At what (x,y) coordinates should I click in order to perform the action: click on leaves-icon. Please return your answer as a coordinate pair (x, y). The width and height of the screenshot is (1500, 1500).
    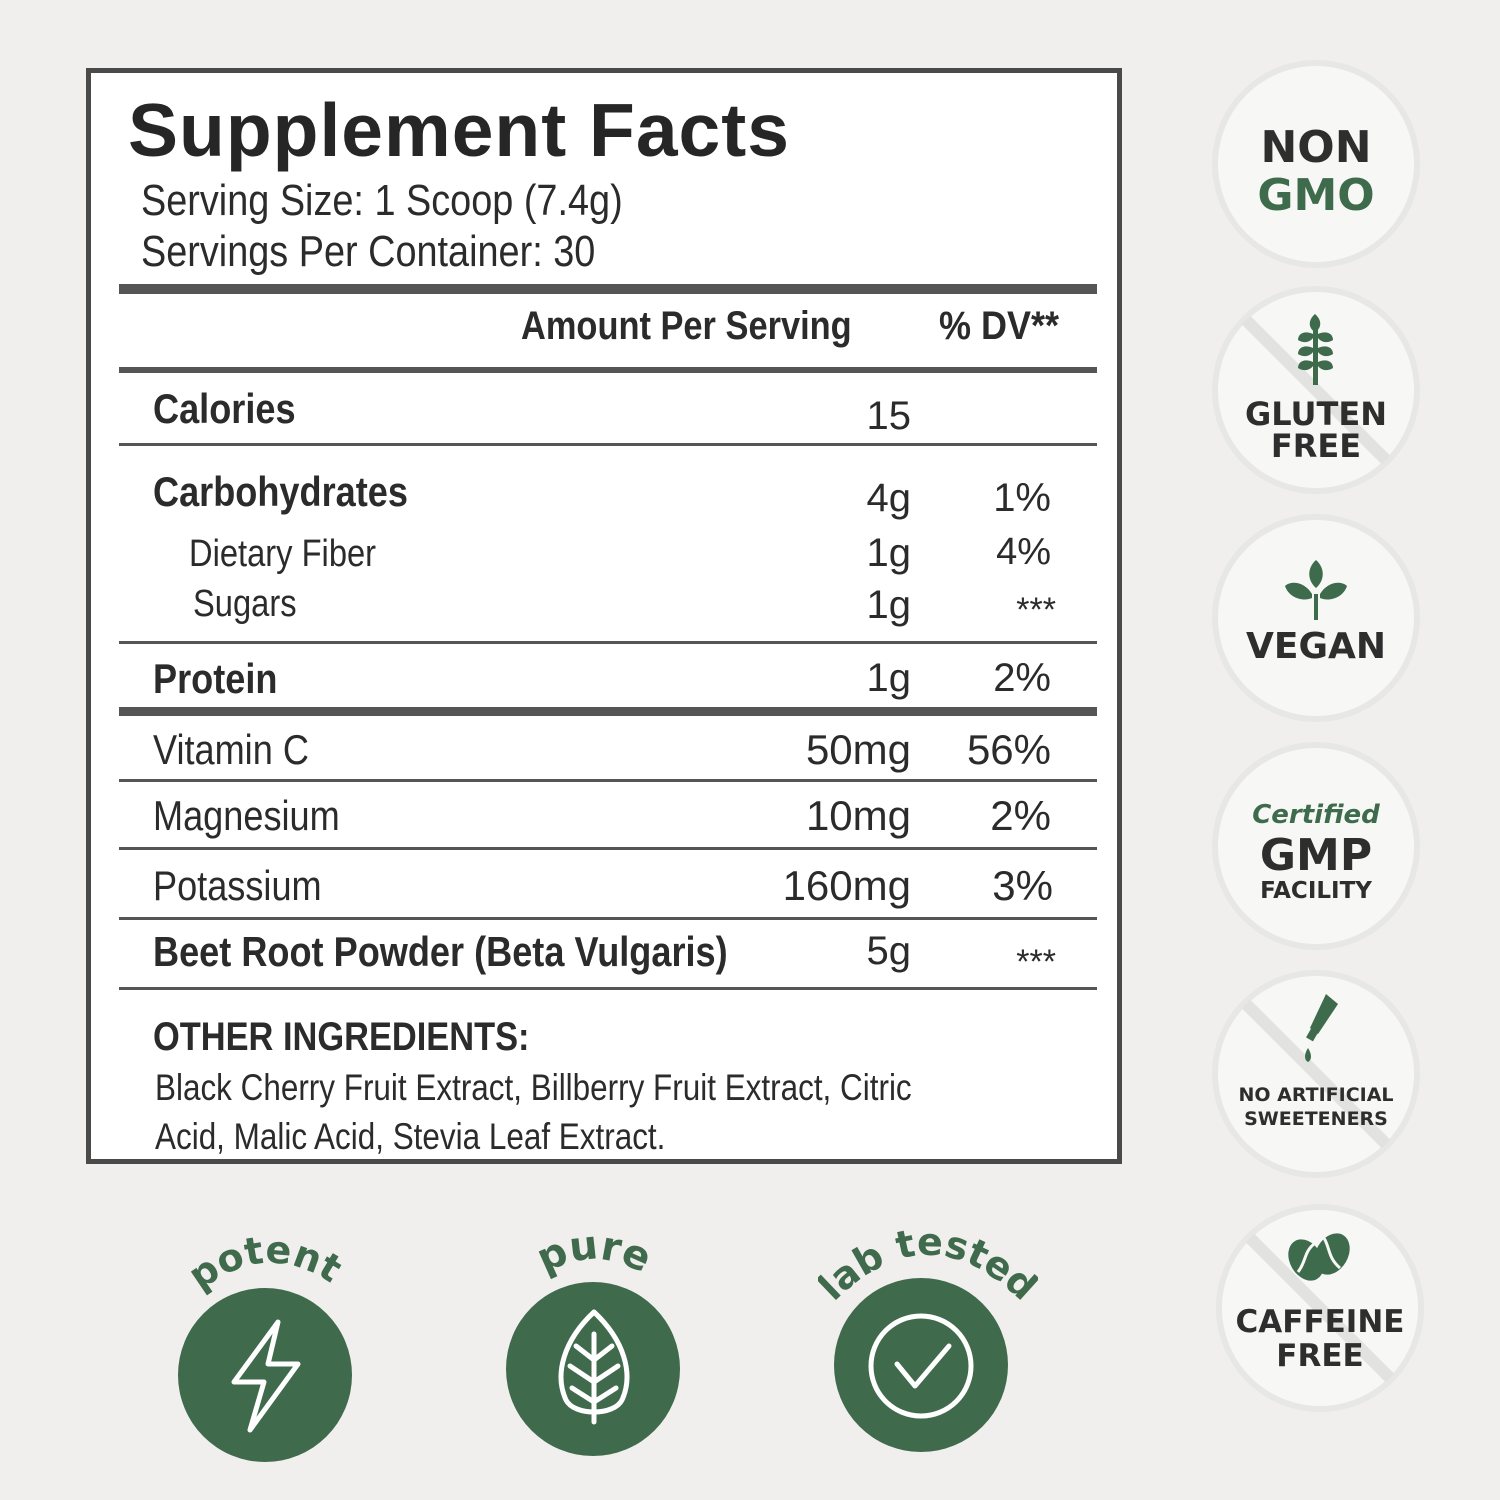
    Looking at the image, I should click on (1316, 590).